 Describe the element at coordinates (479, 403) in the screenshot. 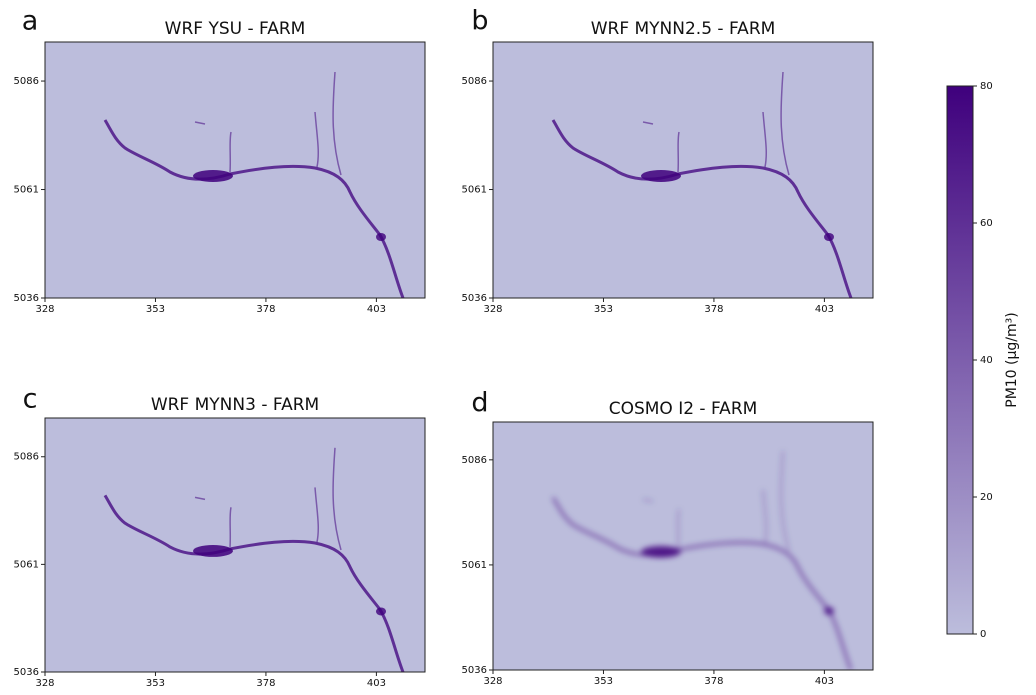

I see `panel-label: d` at that location.